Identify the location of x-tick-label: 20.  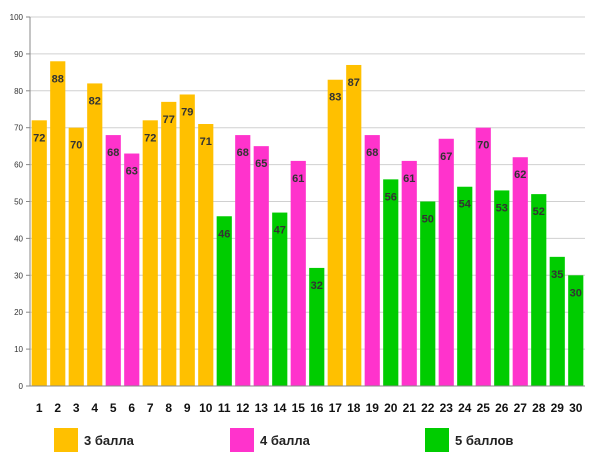
(391, 408).